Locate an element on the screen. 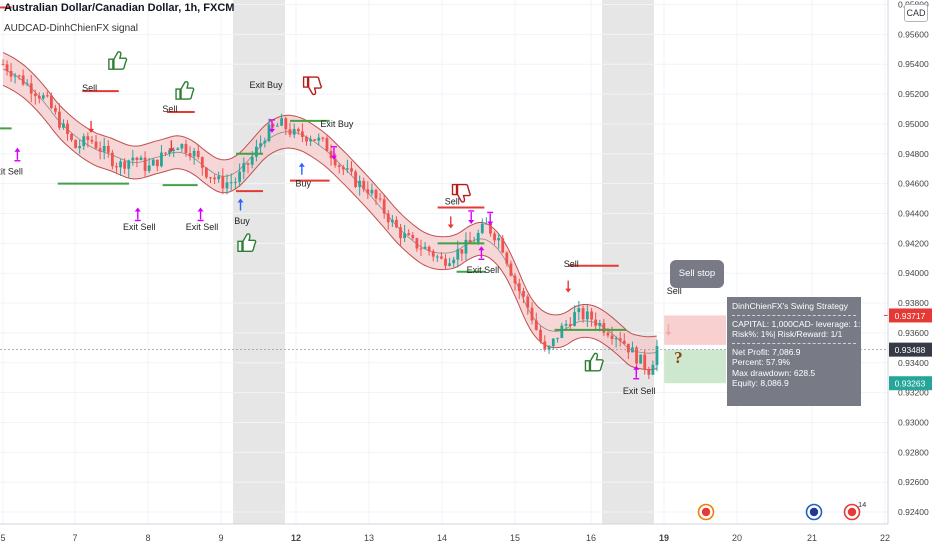  indicator-label: AUDCAD-DinhChienFX signal is located at coordinates (71, 28).